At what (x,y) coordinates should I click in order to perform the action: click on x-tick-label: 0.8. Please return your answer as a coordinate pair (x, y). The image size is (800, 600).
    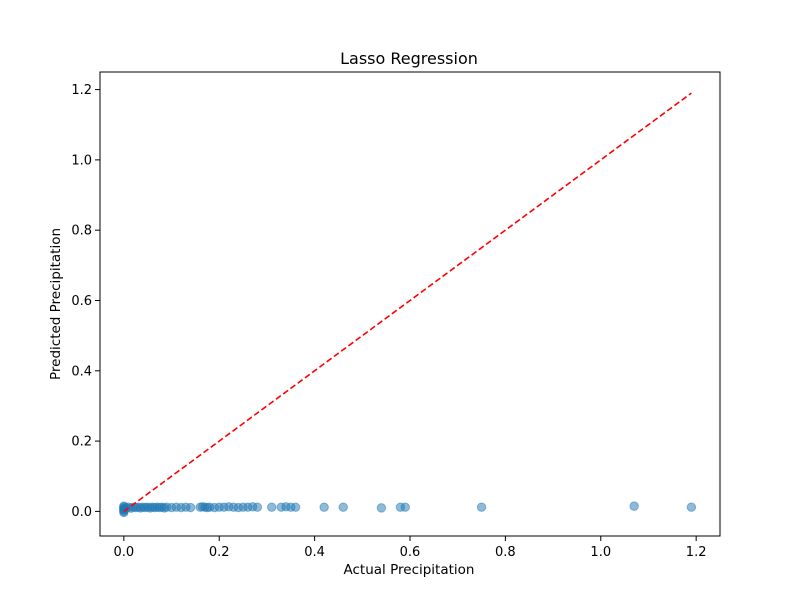
    Looking at the image, I should click on (505, 552).